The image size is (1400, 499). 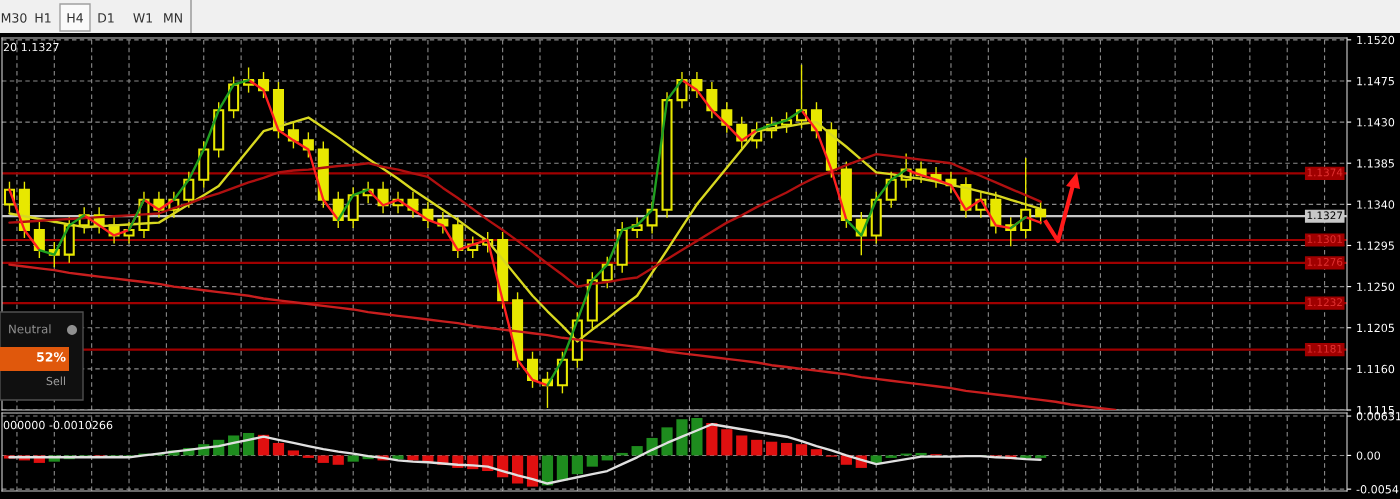 What do you see at coordinates (1368, 455) in the screenshot?
I see `y-tick-label: 0.00` at bounding box center [1368, 455].